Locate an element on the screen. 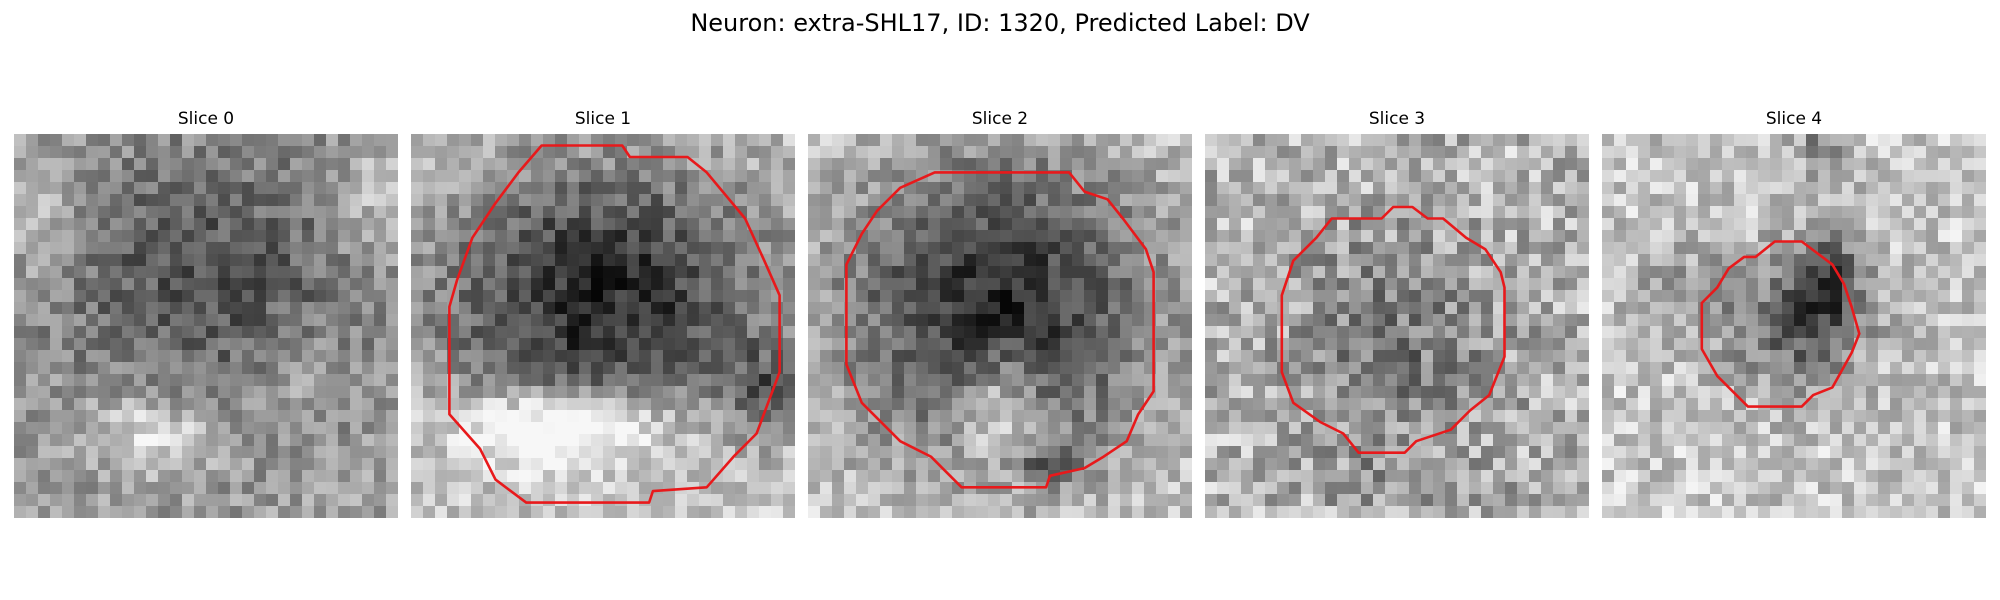 The height and width of the screenshot is (600, 2000). slice-panel-2: Slice 2 is located at coordinates (1000, 313).